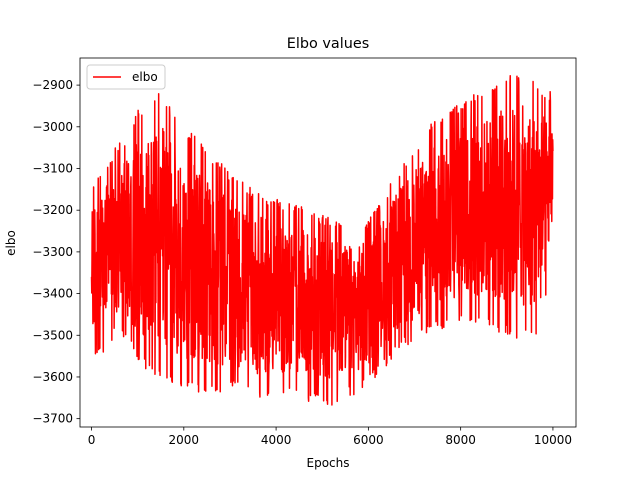 This screenshot has width=640, height=480. What do you see at coordinates (553, 440) in the screenshot?
I see `x-tick-label-5: 10000` at bounding box center [553, 440].